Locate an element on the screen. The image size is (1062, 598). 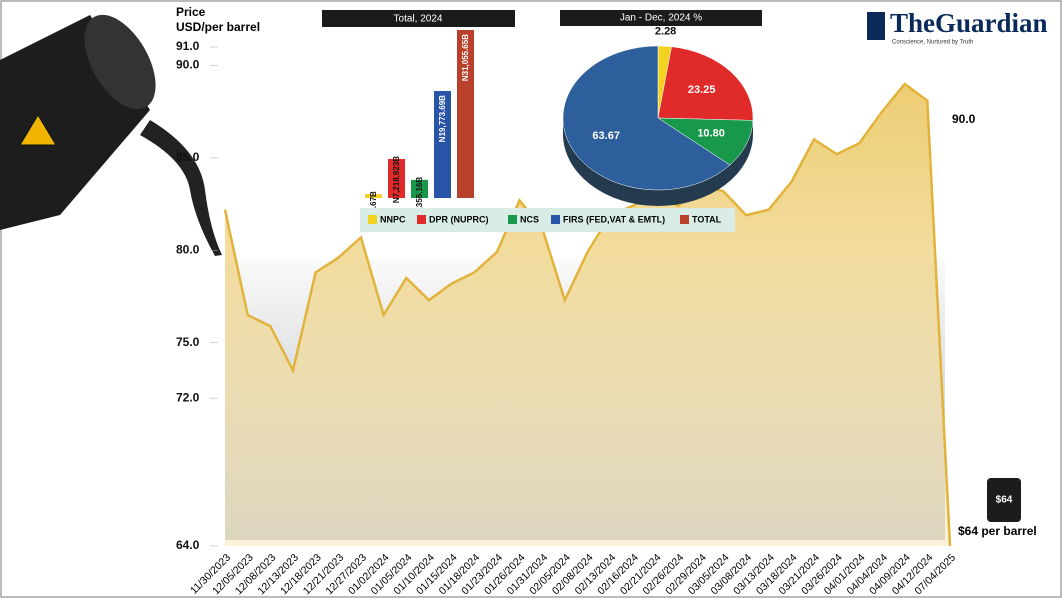
legend-label: DPR (NUPRC) is located at coordinates (459, 219).